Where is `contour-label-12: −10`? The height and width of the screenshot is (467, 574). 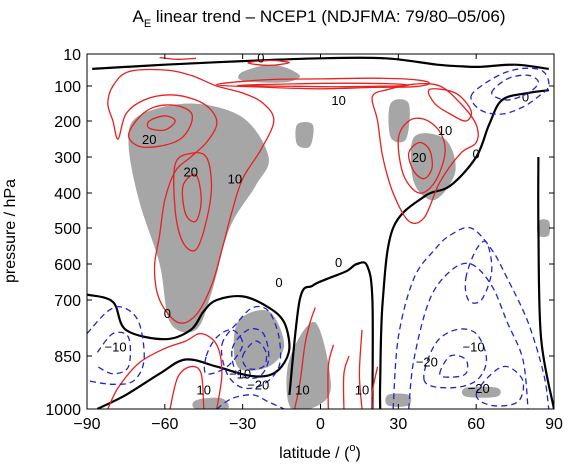
contour-label-12: −10 is located at coordinates (116, 347).